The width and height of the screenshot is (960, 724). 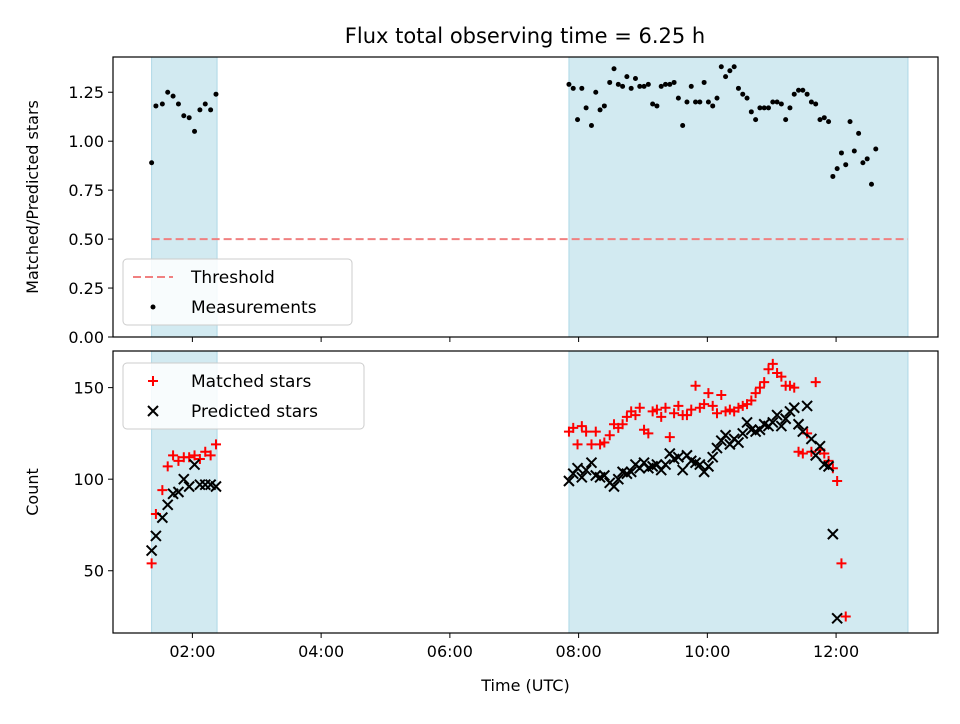 I want to click on x-tick-label: 04:00, so click(x=321, y=651).